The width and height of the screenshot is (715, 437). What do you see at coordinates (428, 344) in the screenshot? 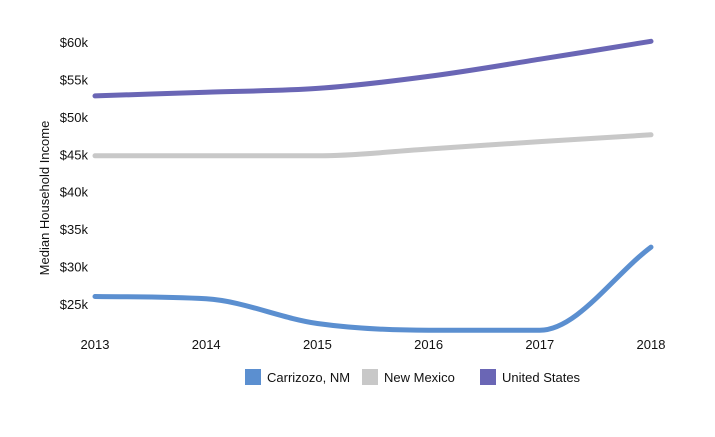
I see `x-tick-label: 2016` at bounding box center [428, 344].